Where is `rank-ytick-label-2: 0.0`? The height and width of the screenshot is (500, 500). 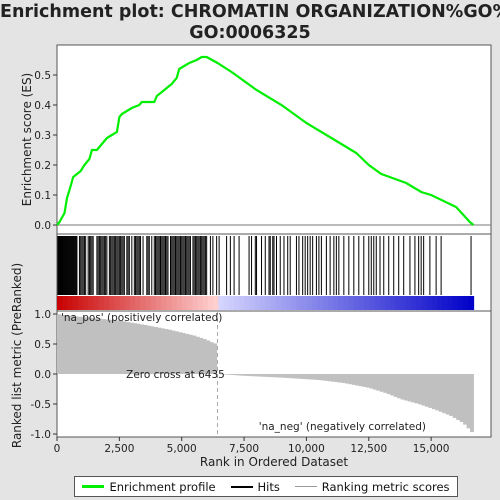 rank-ytick-label-2: 0.0 is located at coordinates (42, 375).